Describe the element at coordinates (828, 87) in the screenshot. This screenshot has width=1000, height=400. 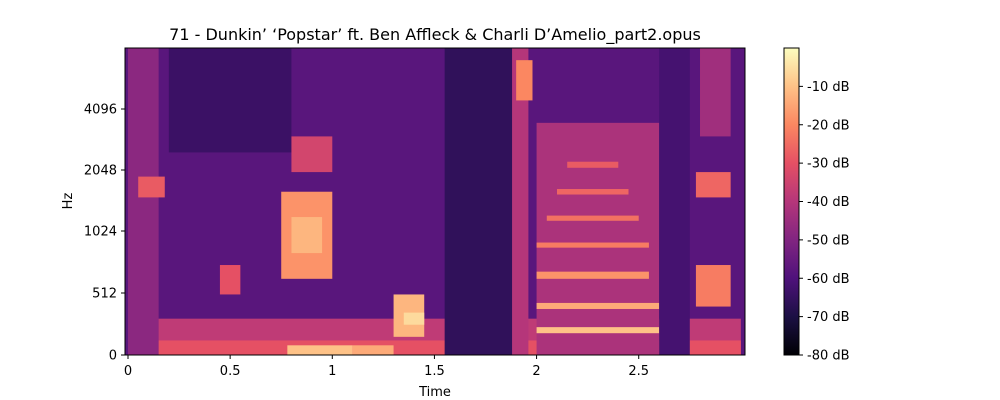
I see `colorbar-tick-label: -10 dB` at that location.